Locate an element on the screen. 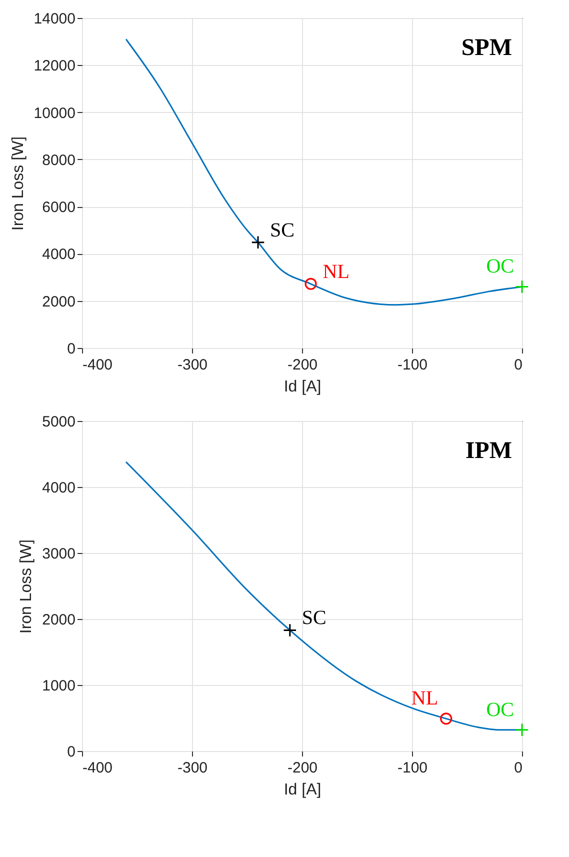  y-tick-label: 1000 is located at coordinates (59, 686).